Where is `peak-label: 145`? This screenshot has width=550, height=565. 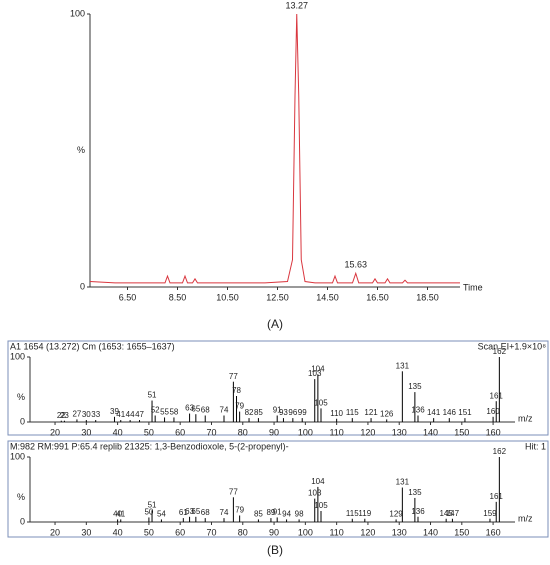
peak-label: 145 is located at coordinates (446, 513).